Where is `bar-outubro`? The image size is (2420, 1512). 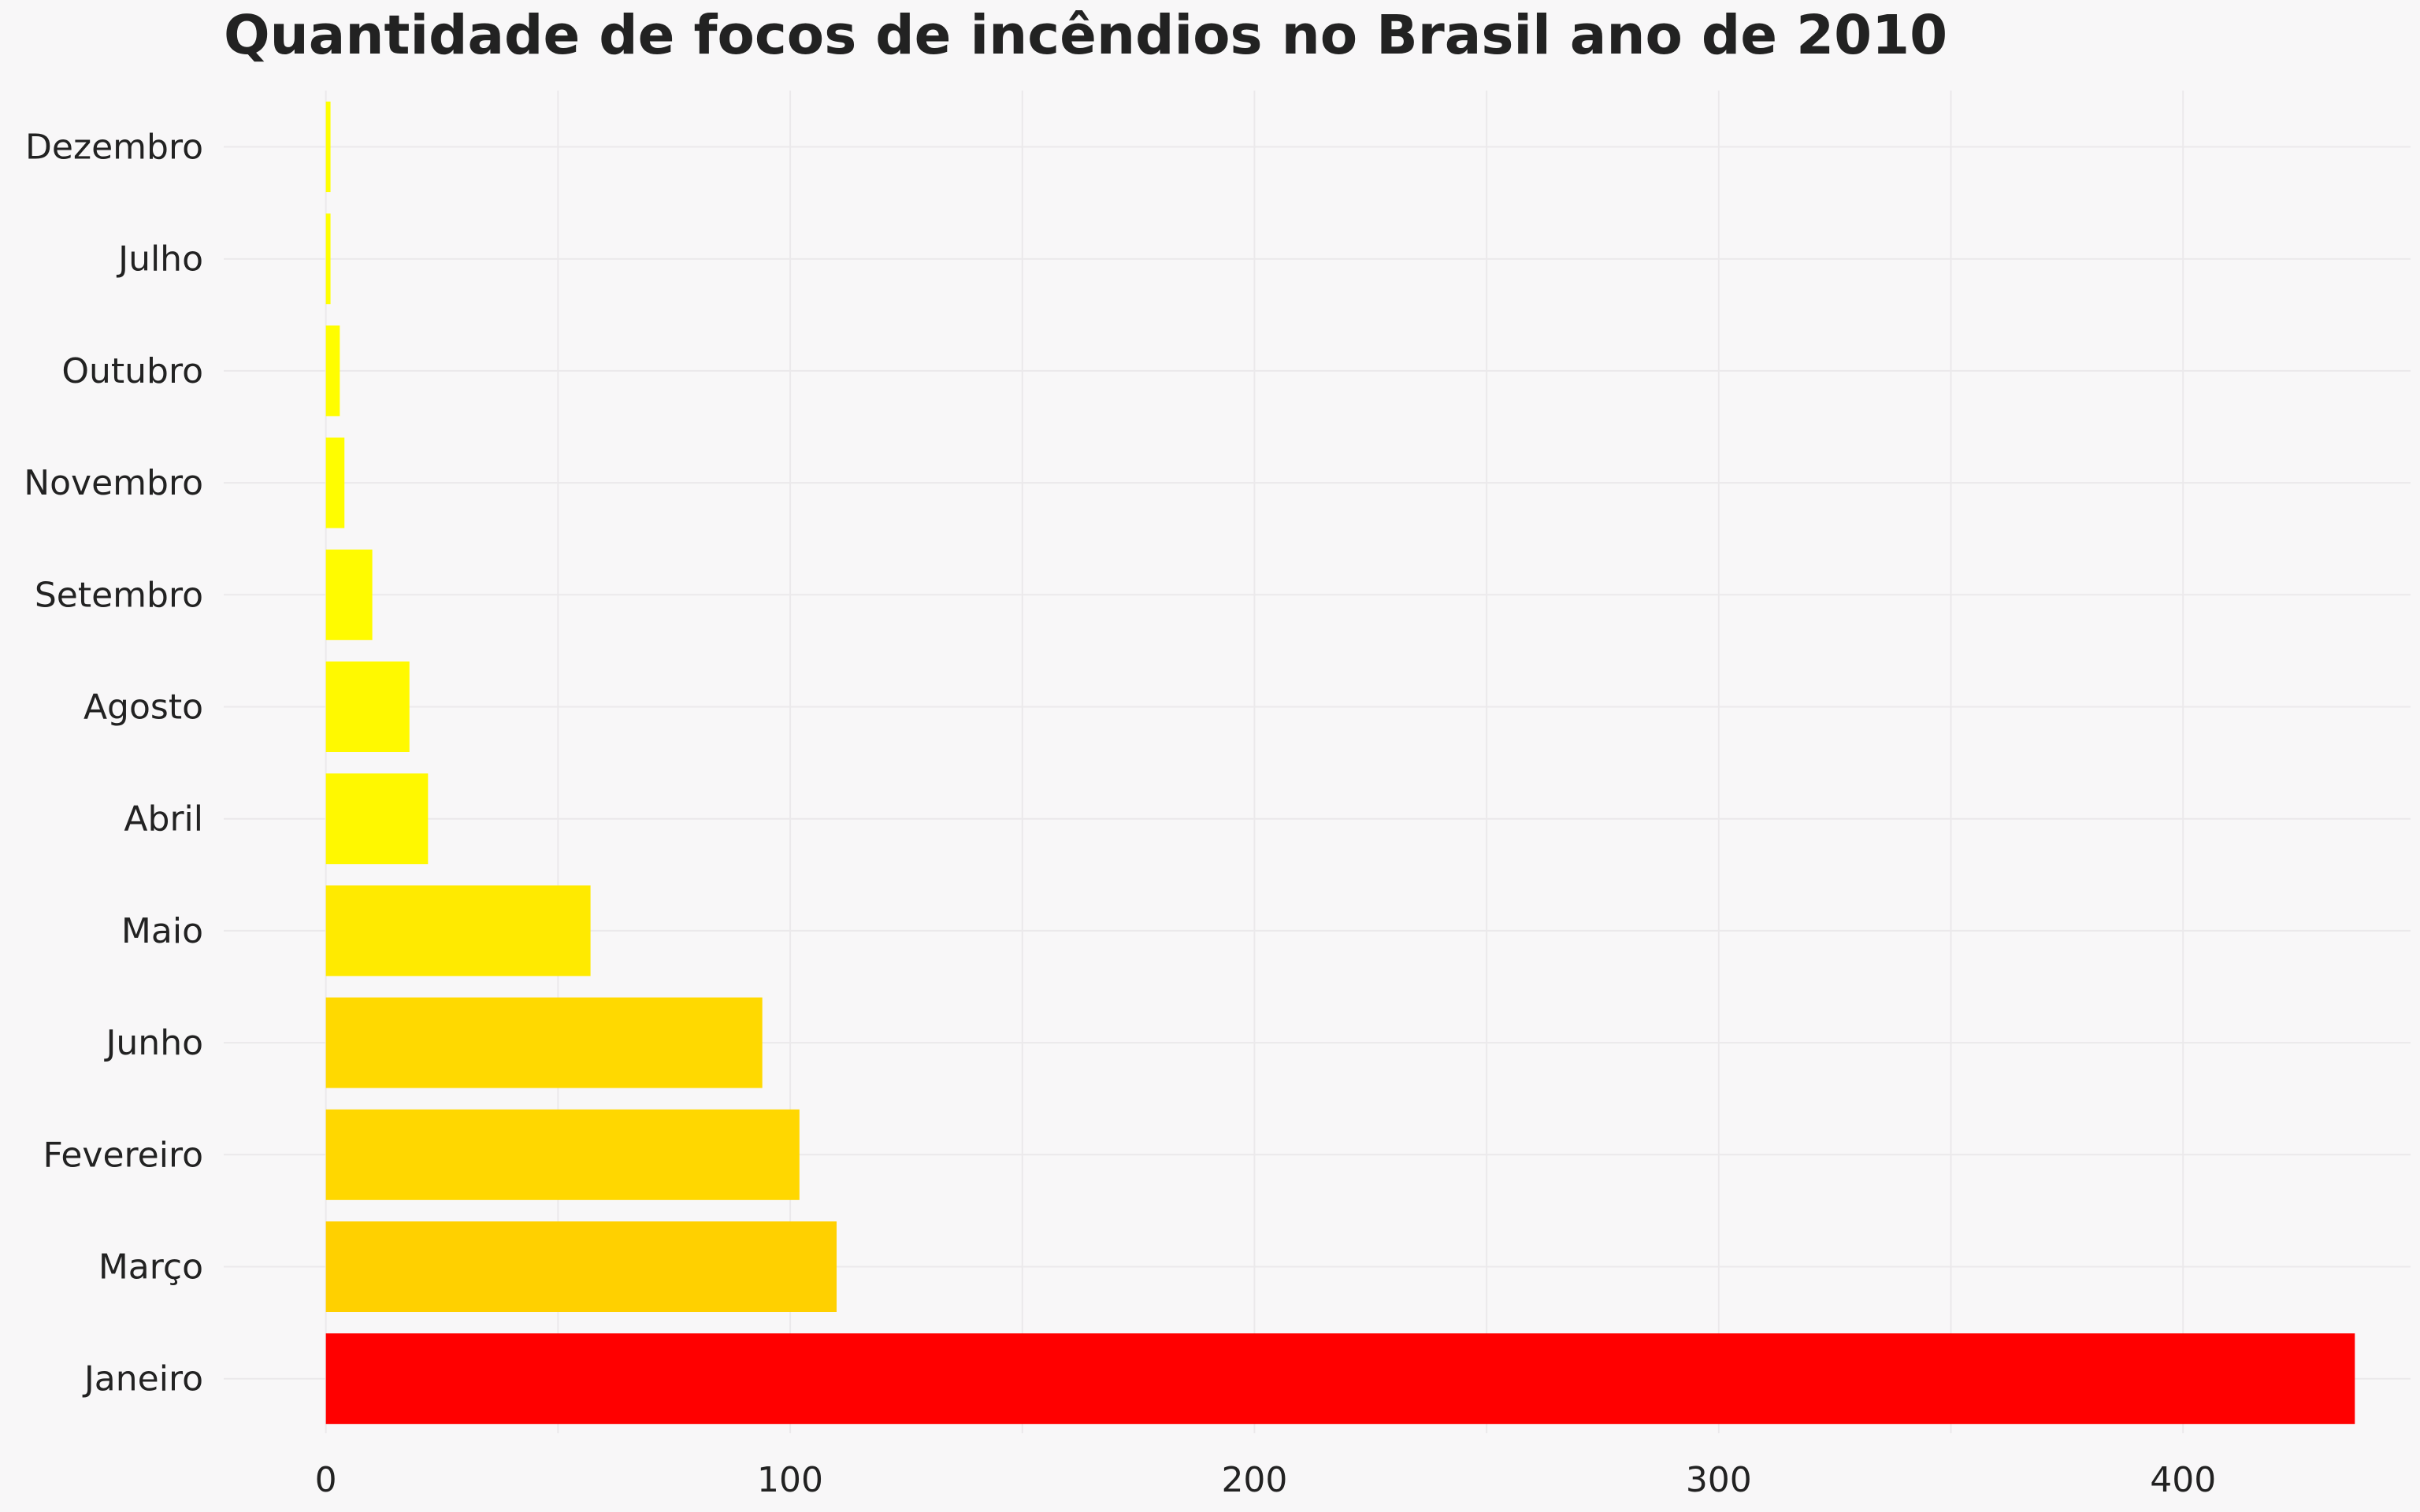 bar-outubro is located at coordinates (332, 371).